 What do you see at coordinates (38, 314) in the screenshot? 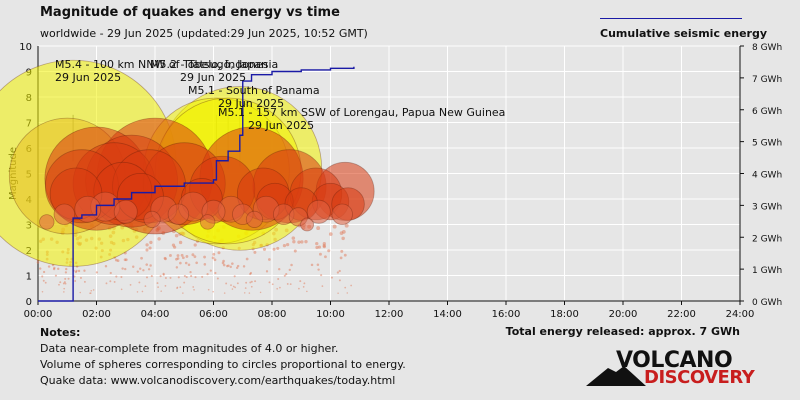
I see `x-tick-label: 00:00` at bounding box center [38, 314].